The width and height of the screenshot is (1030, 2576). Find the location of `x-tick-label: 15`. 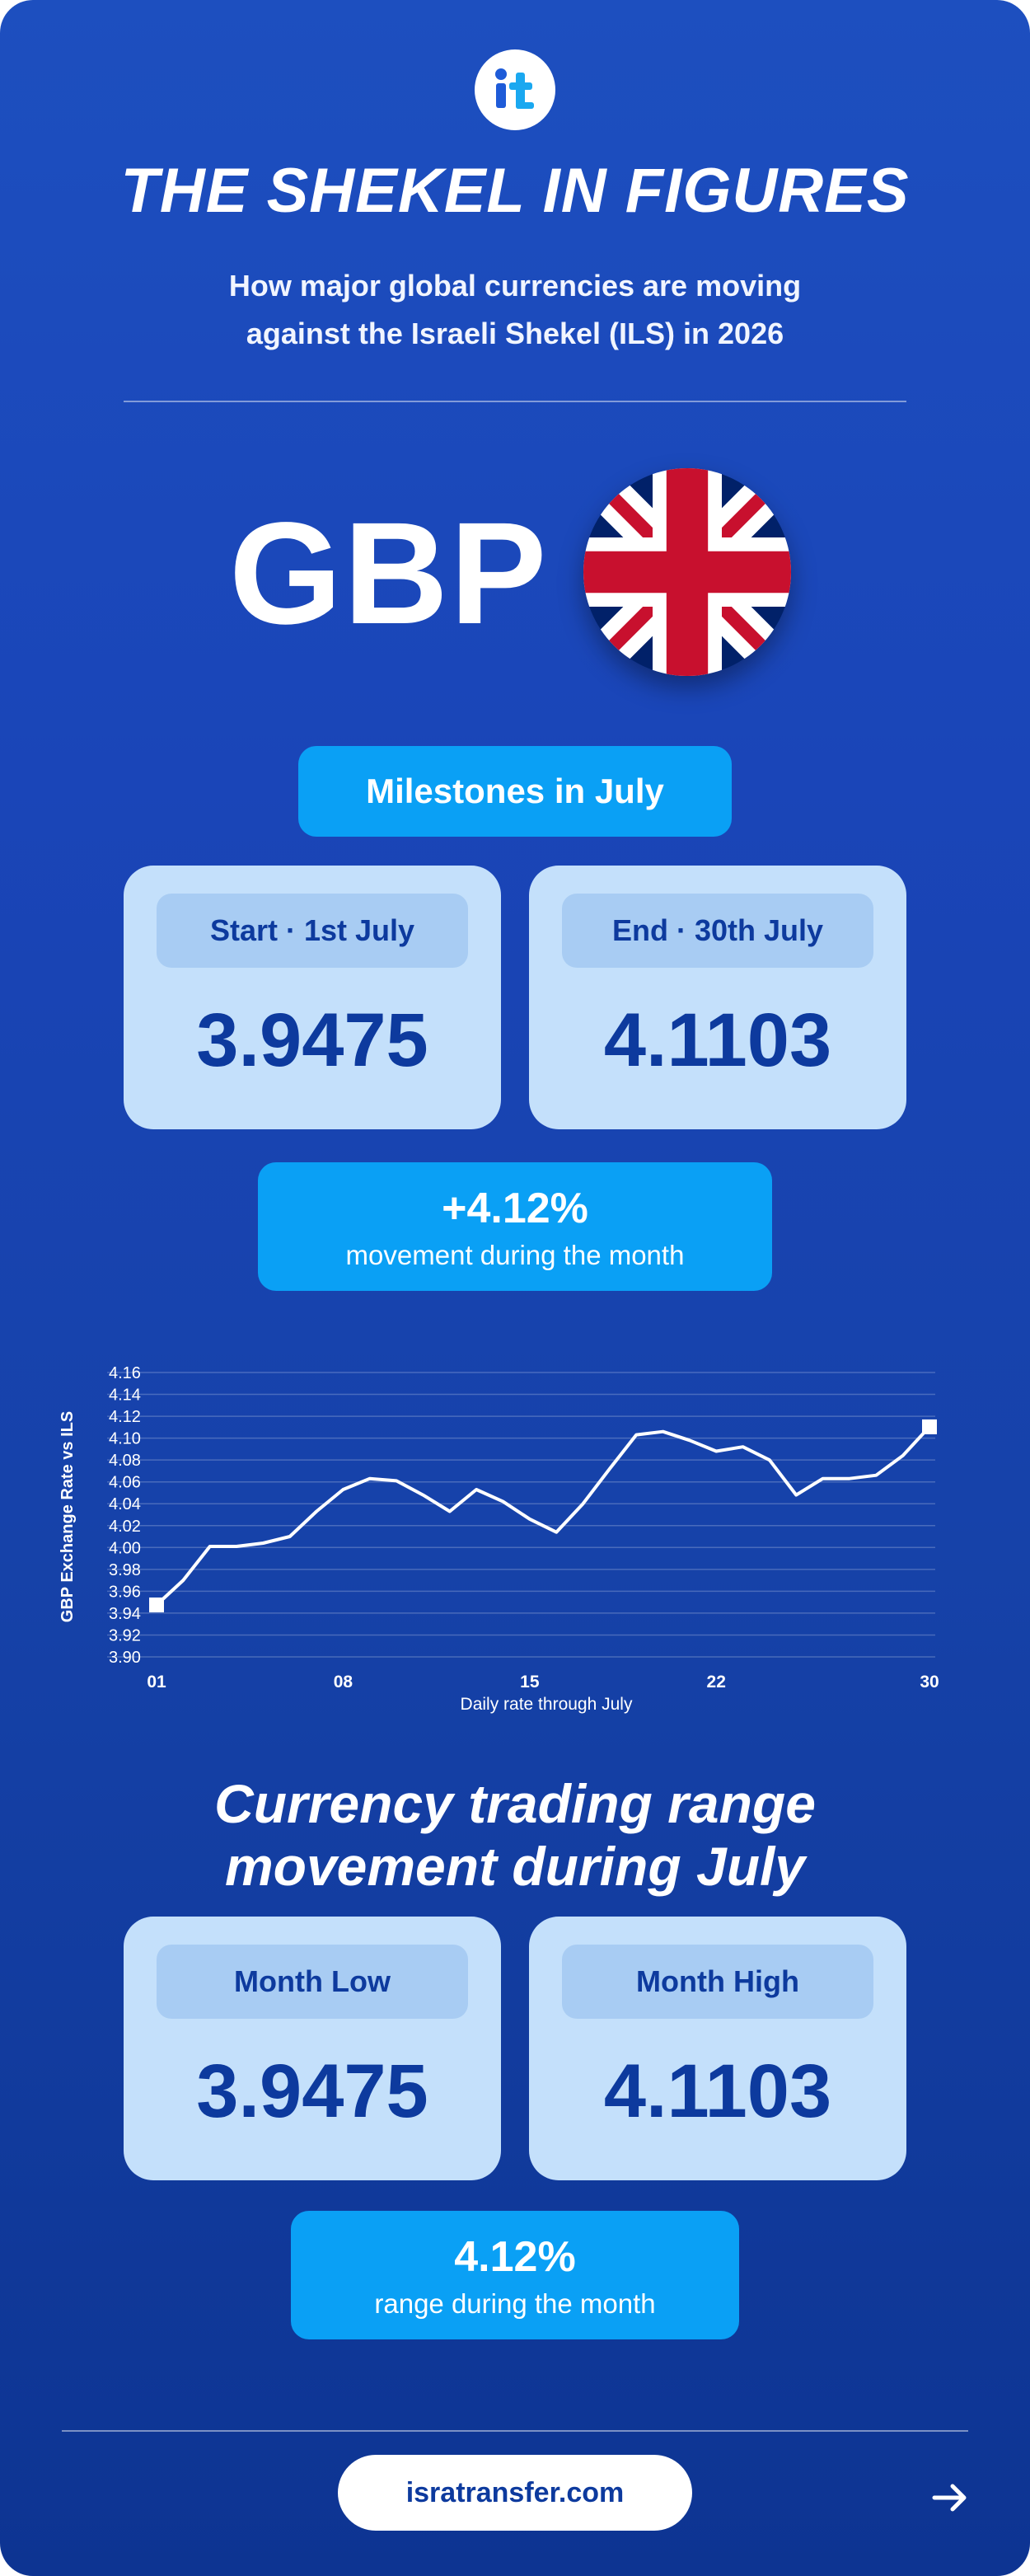

x-tick-label: 15 is located at coordinates (530, 1682).